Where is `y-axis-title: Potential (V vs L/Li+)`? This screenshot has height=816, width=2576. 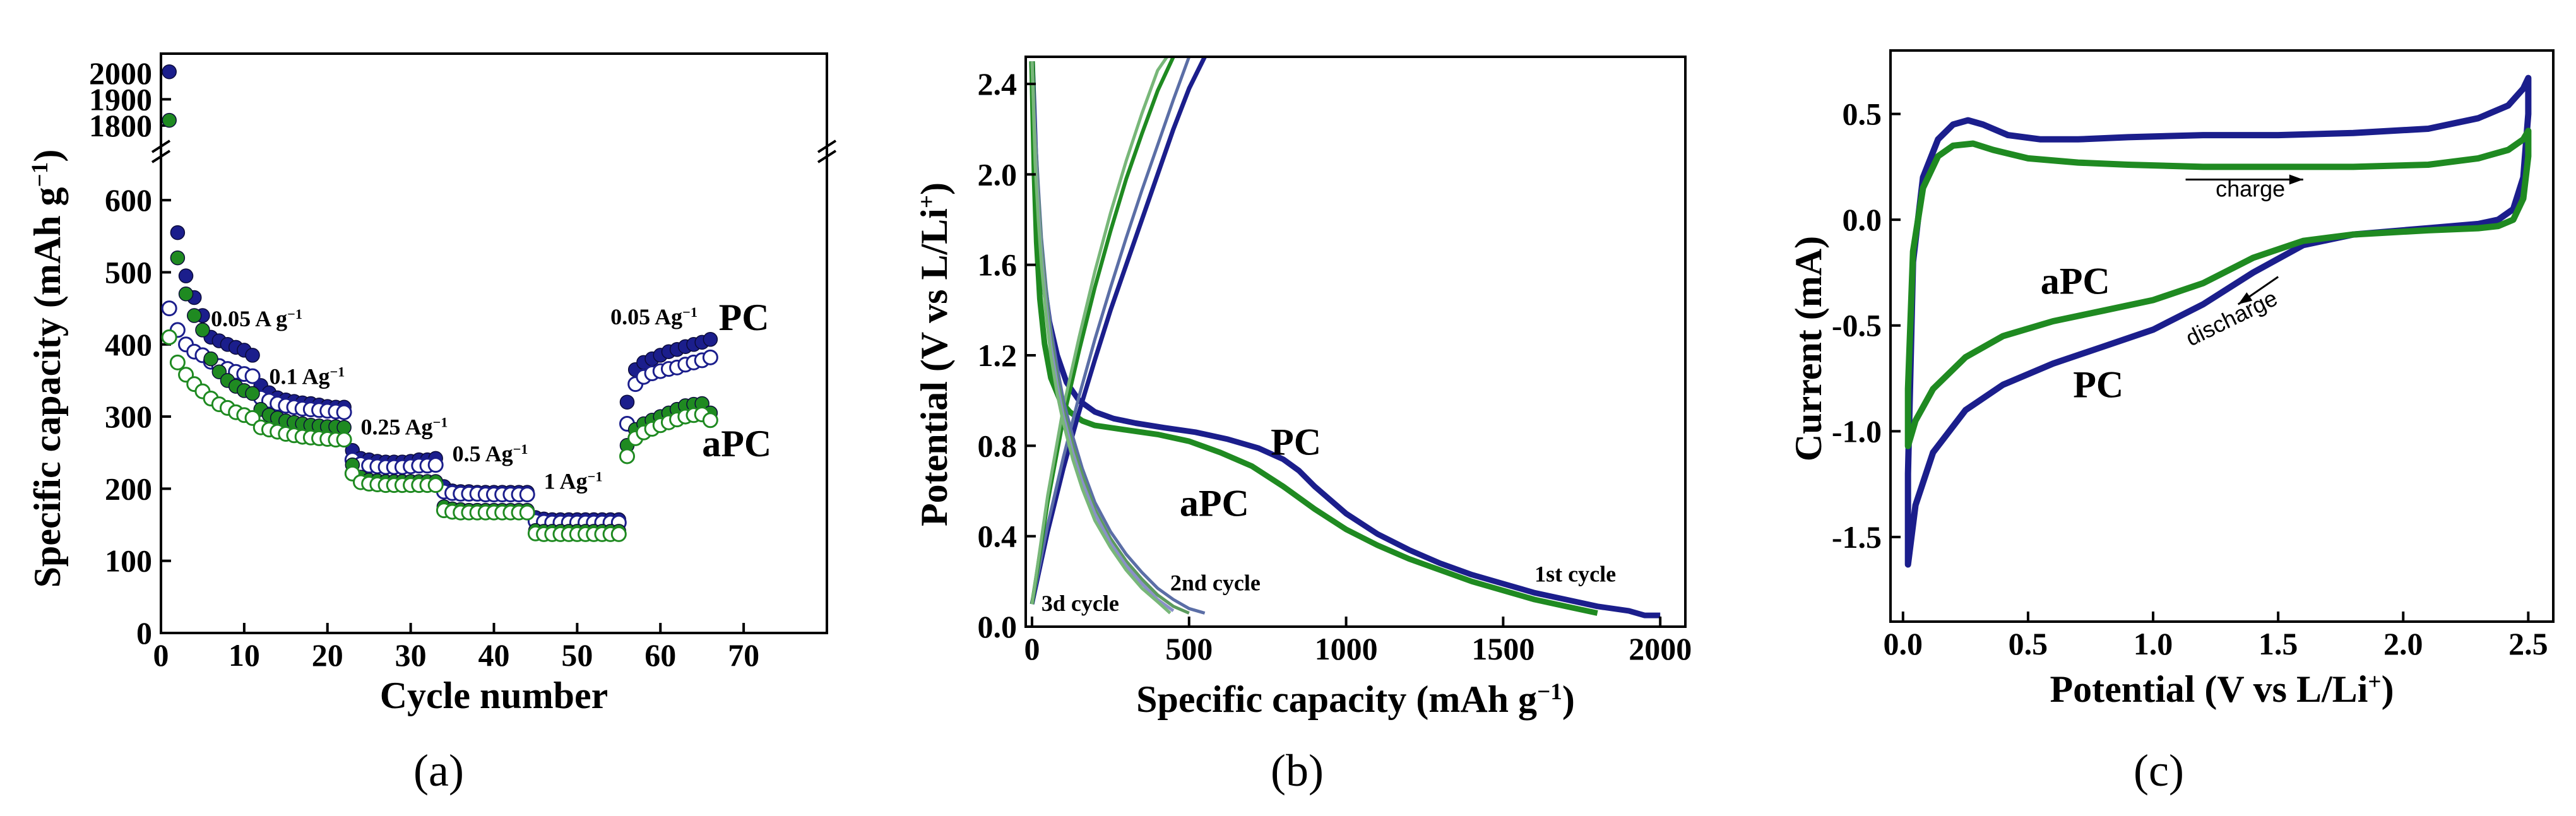 y-axis-title: Potential (V vs L/Li+) is located at coordinates (934, 354).